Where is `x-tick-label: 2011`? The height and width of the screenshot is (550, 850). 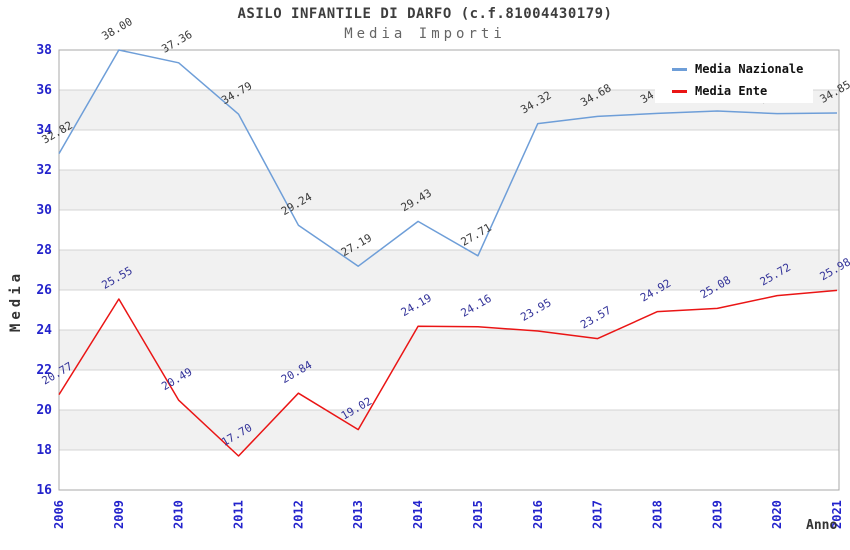 x-tick-label: 2011 is located at coordinates (239, 514).